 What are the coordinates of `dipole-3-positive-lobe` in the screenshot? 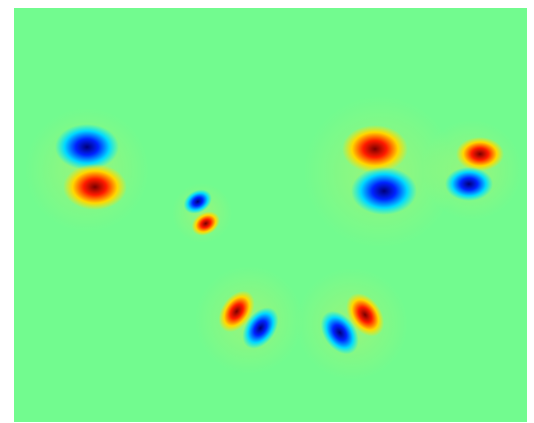 It's located at (375, 149).